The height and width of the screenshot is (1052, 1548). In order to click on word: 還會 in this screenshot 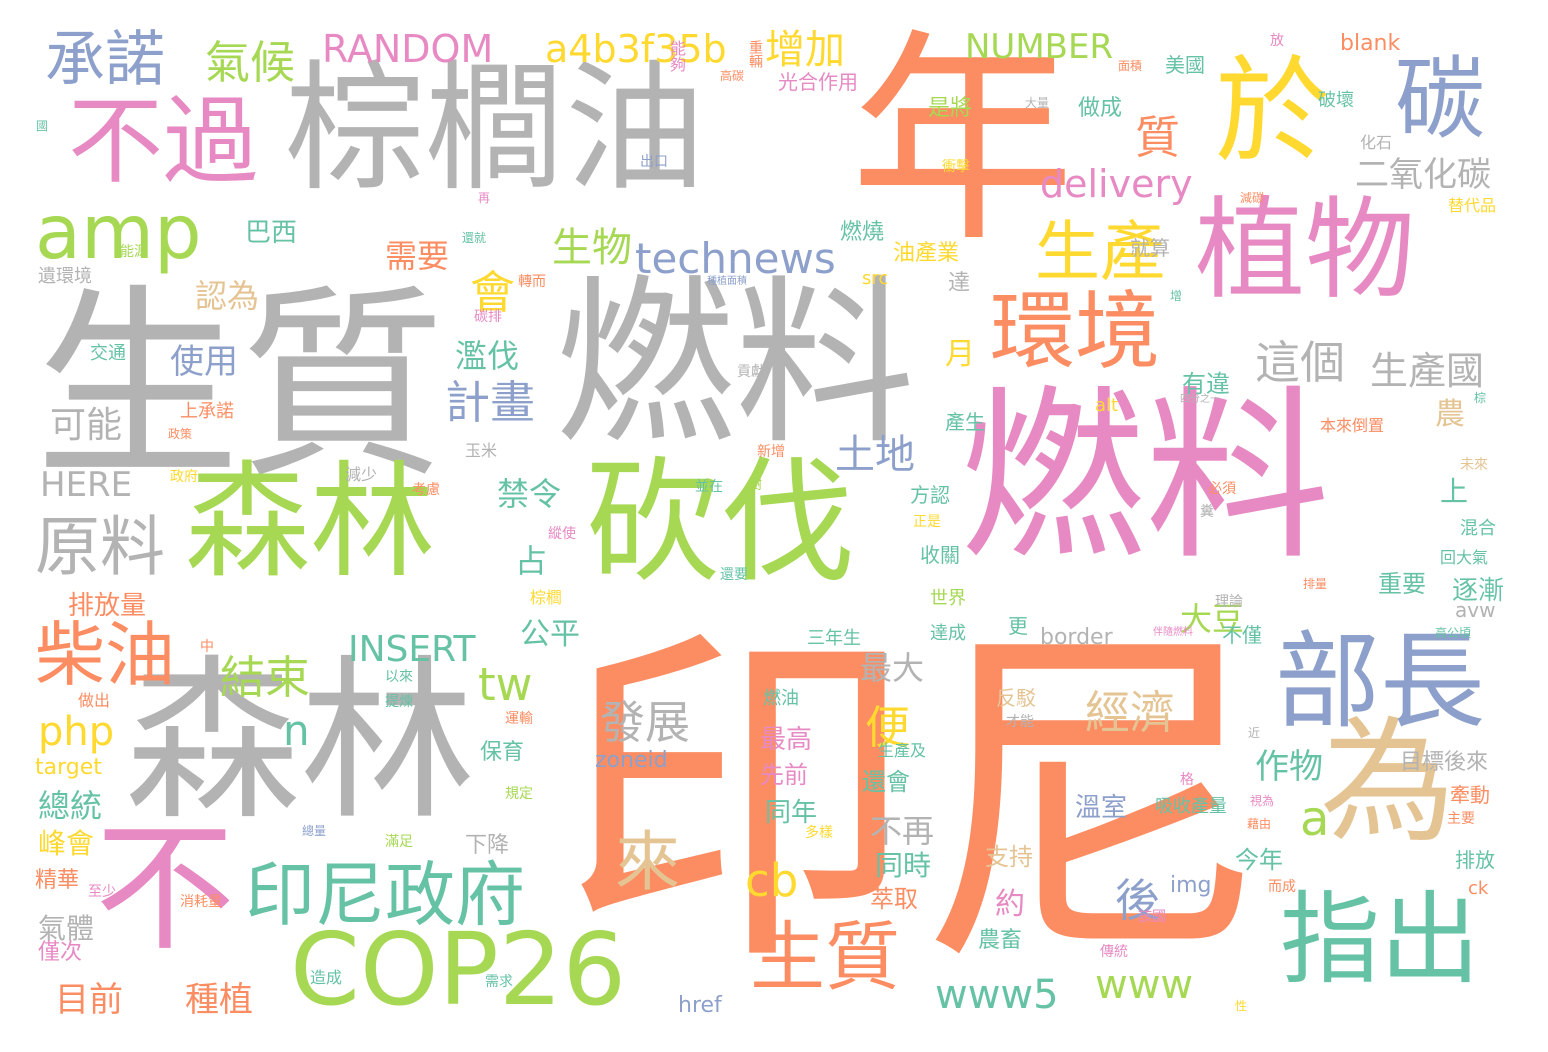, I will do `click(886, 782)`.